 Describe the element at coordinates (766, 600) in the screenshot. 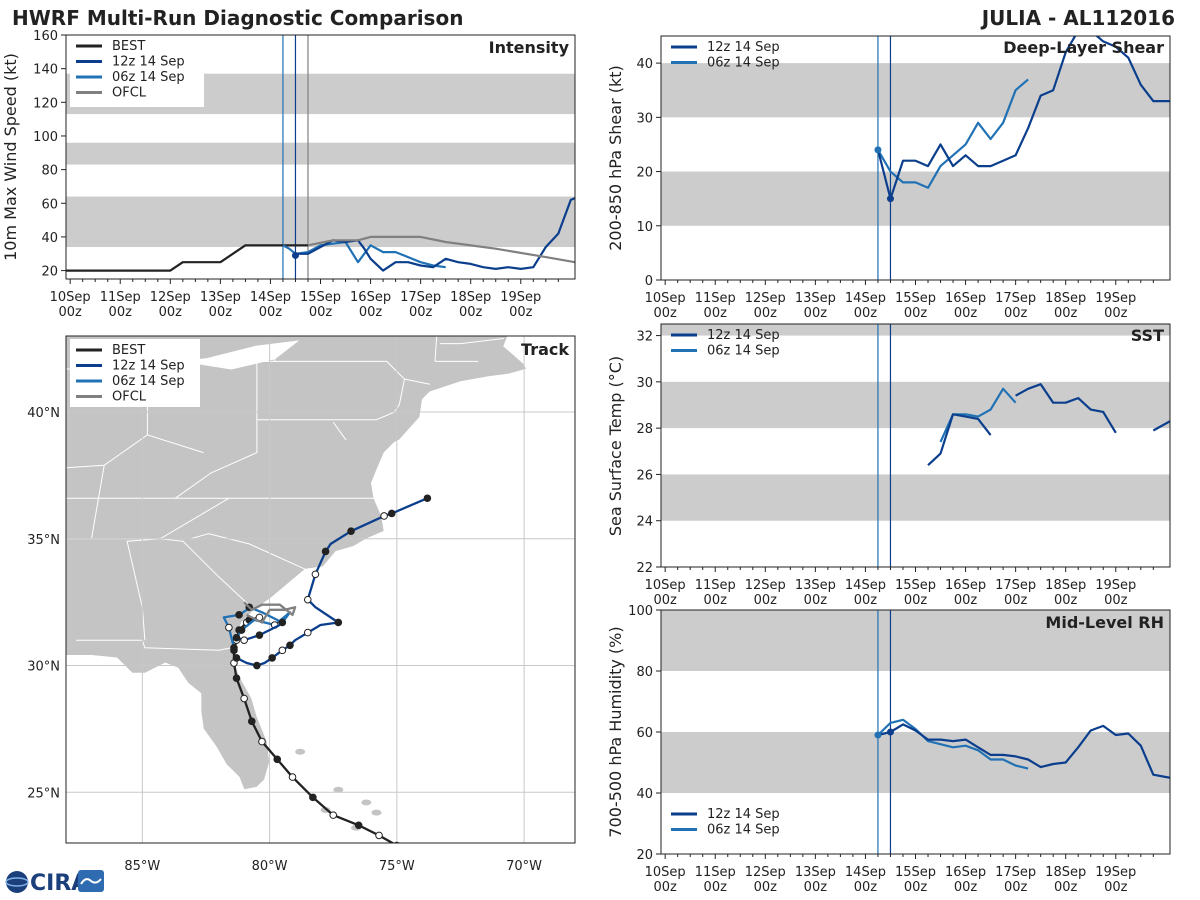

I see `sst-xtick-hr-2: 00z` at that location.